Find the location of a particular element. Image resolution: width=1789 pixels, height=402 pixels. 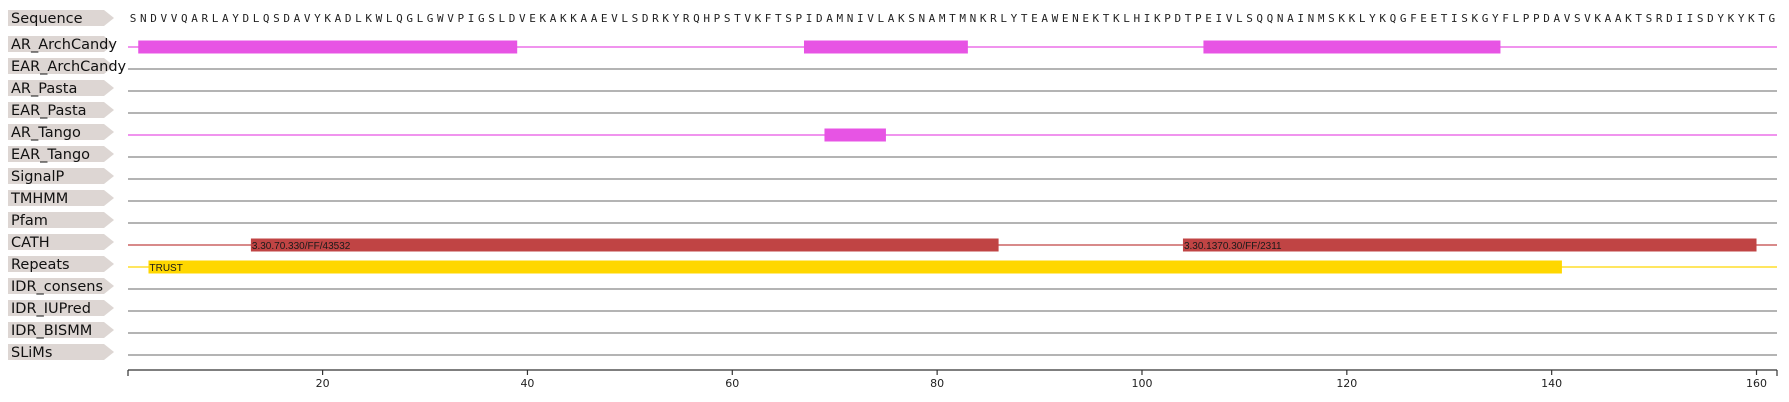

track-label: Repeats is located at coordinates (61, 264).